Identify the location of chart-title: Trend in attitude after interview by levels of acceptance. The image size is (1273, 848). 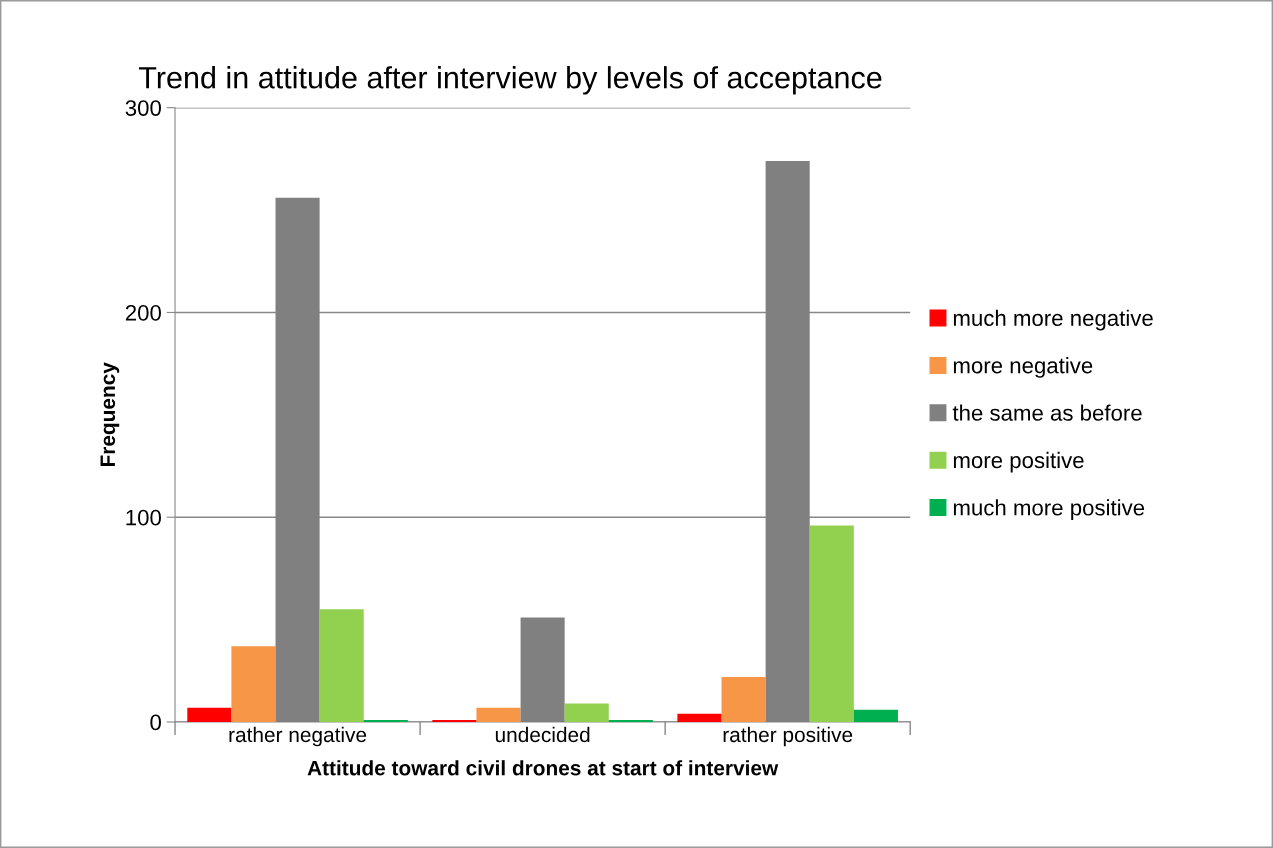
(510, 80).